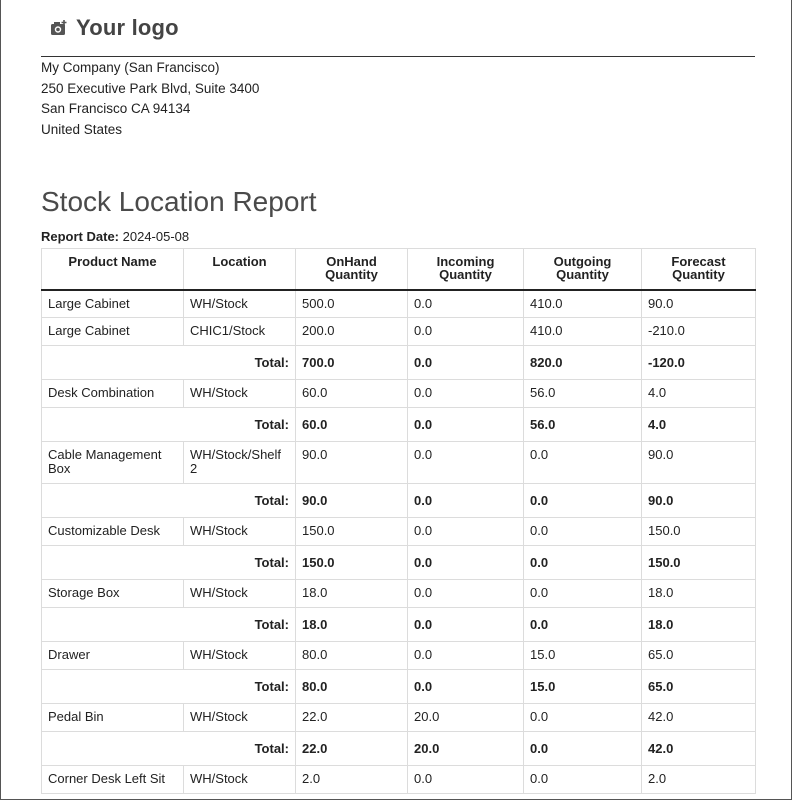  I want to click on total-onhand-cell: 80.0, so click(351, 686).